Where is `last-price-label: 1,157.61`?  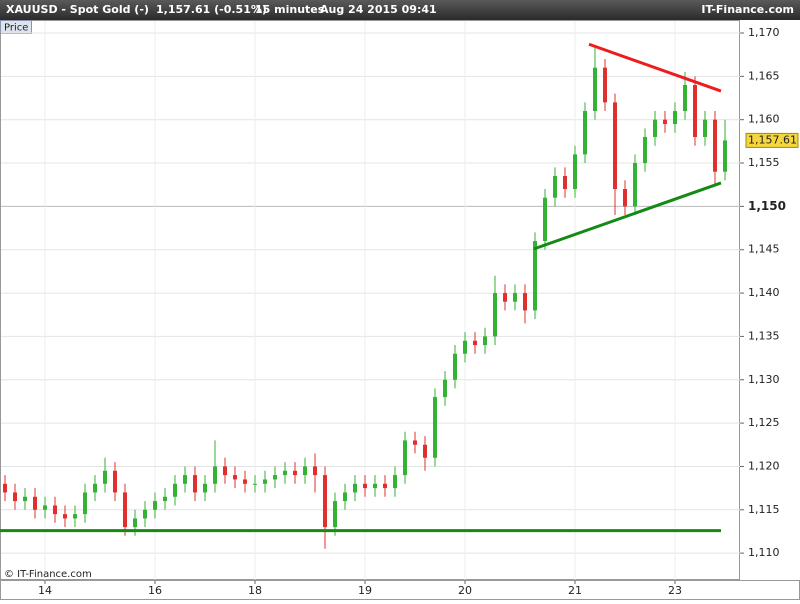 last-price-label: 1,157.61 is located at coordinates (772, 139).